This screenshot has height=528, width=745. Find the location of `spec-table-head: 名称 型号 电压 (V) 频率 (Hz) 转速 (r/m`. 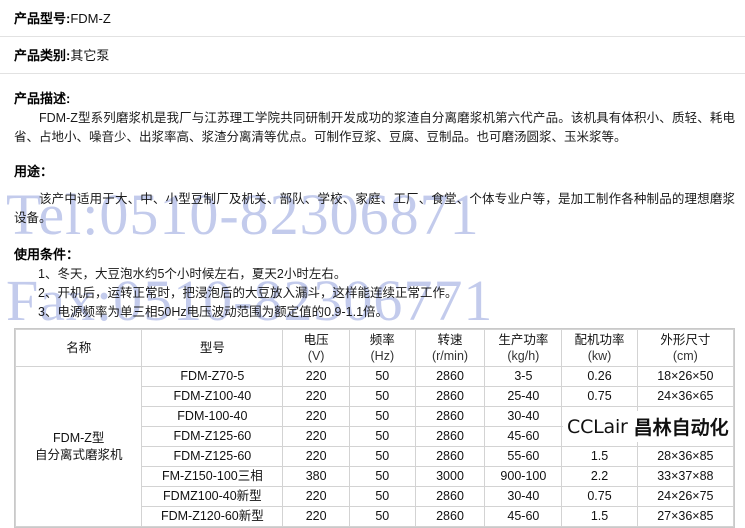

spec-table-head: 名称 型号 电压 (V) 频率 (Hz) 转速 (r/m is located at coordinates (374, 348).